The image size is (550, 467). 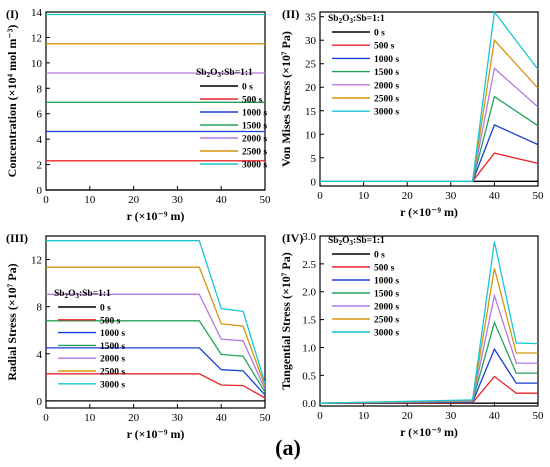 I want to click on y-tick-label: 35, so click(x=311, y=18).